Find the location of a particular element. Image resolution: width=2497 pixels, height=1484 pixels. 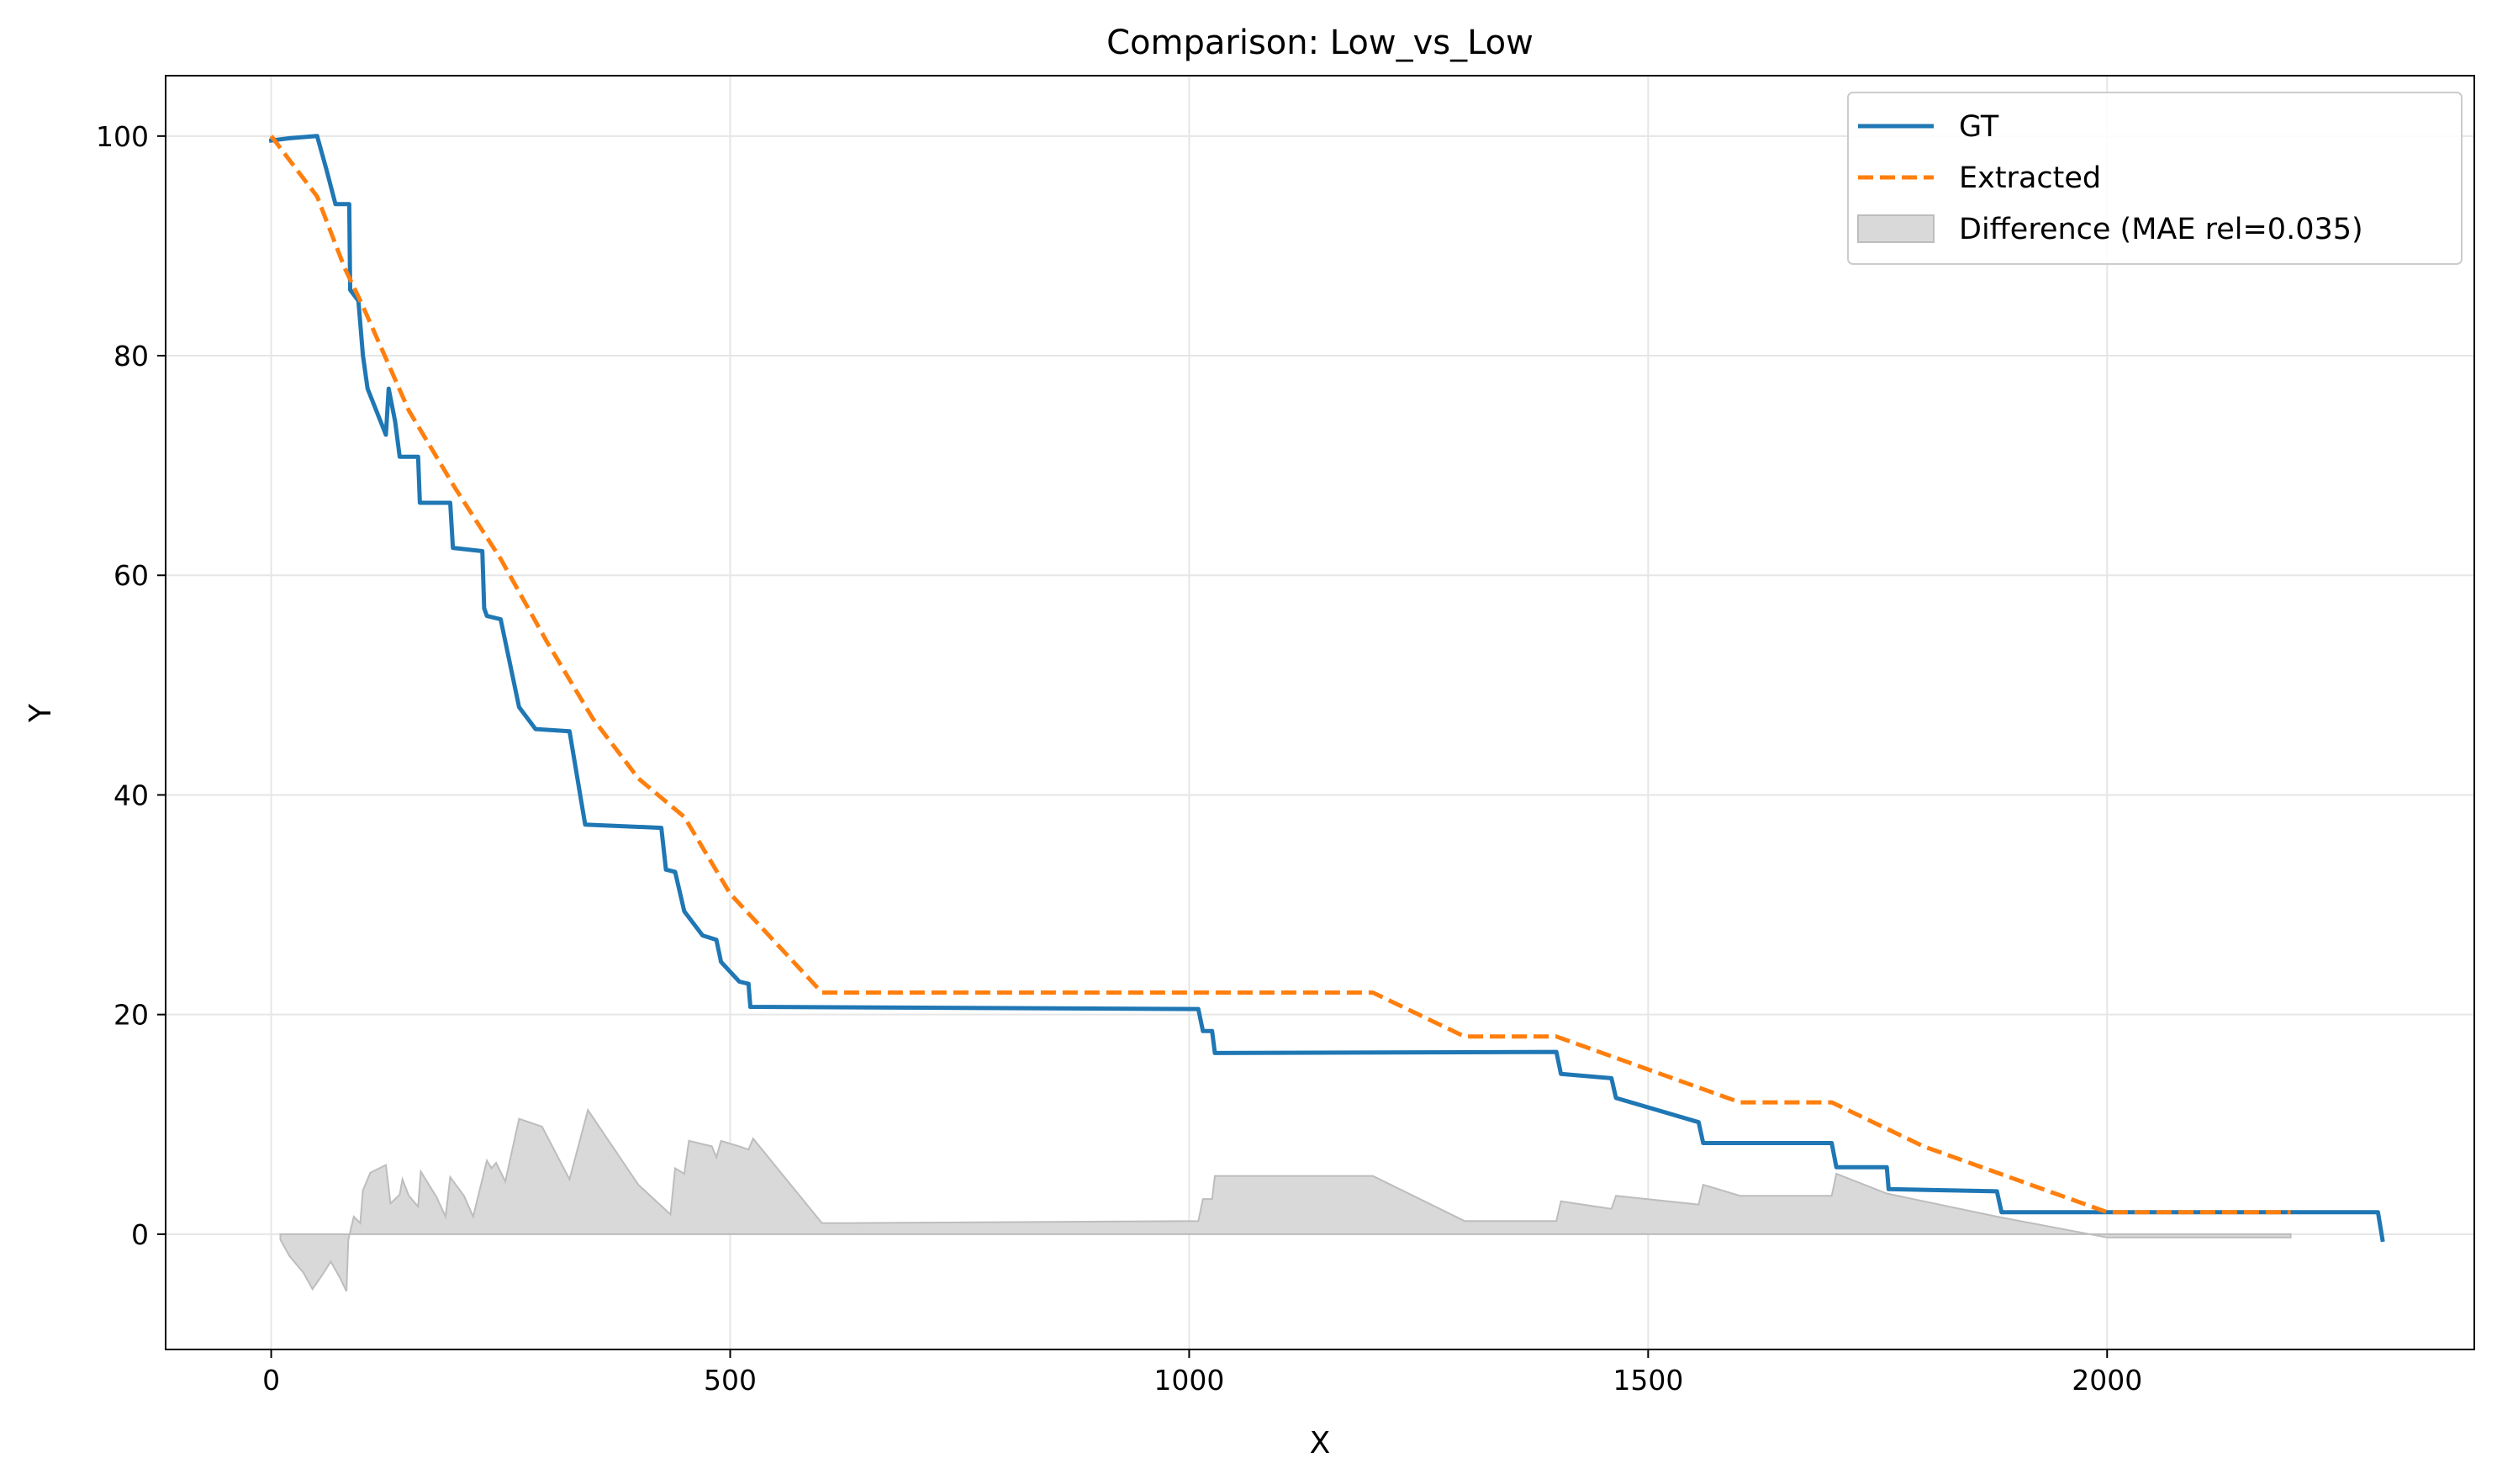

legend-box is located at coordinates (2155, 178).